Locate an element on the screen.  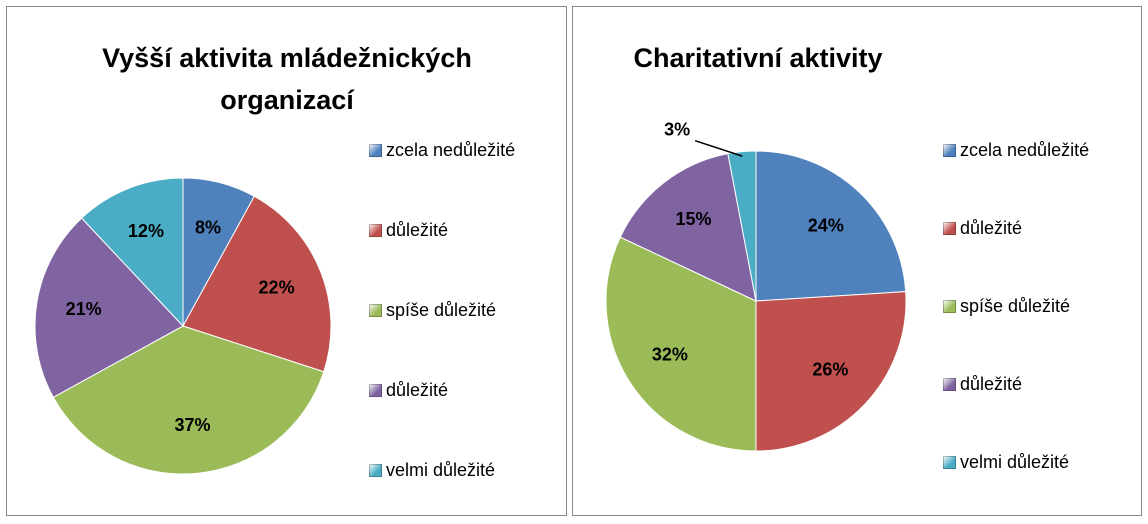
data-label: 15% is located at coordinates (693, 219).